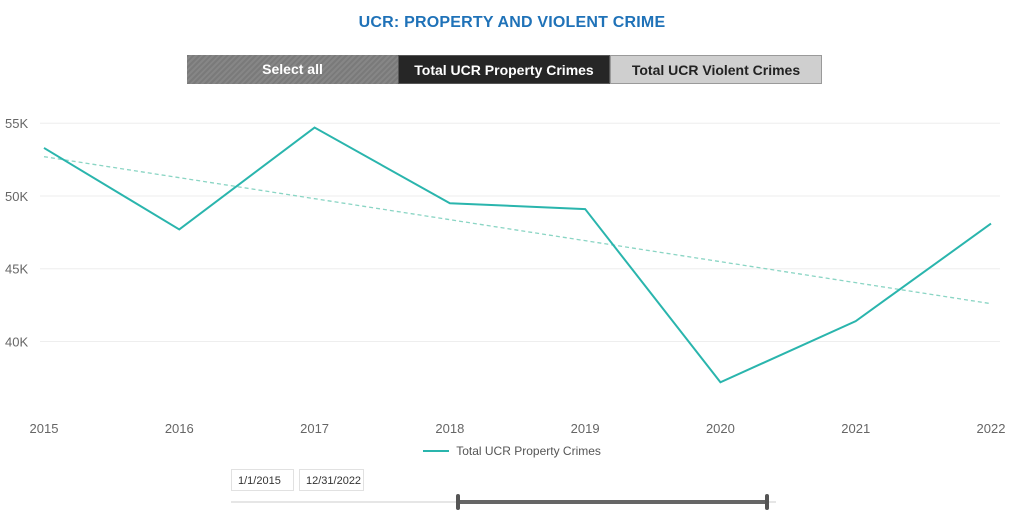 The height and width of the screenshot is (518, 1024). I want to click on x-tick-label: 2020, so click(720, 428).